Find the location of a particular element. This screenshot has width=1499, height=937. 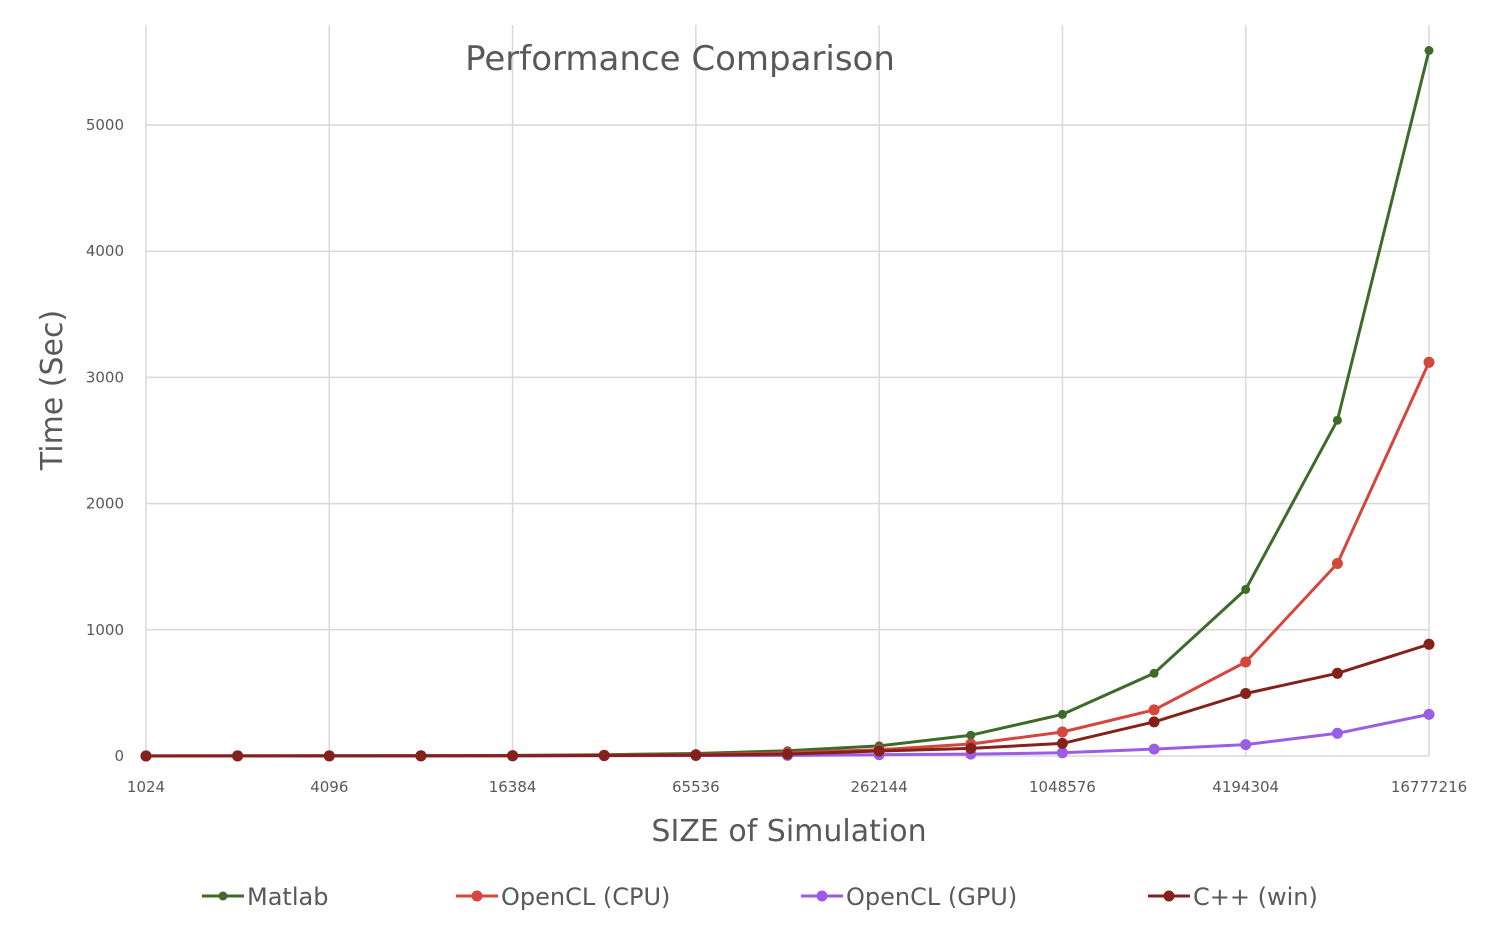

legend-label: Matlab is located at coordinates (287, 897).